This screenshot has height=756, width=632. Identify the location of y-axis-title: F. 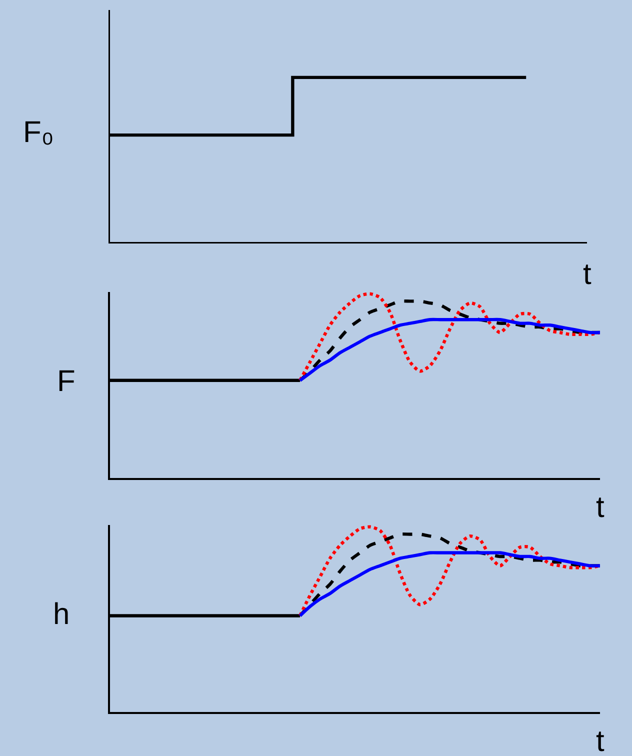
(66, 381).